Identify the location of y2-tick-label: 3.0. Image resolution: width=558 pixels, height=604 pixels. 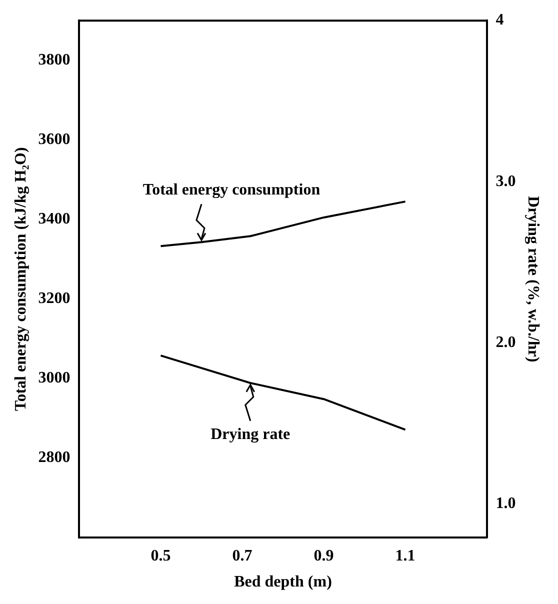
(506, 181).